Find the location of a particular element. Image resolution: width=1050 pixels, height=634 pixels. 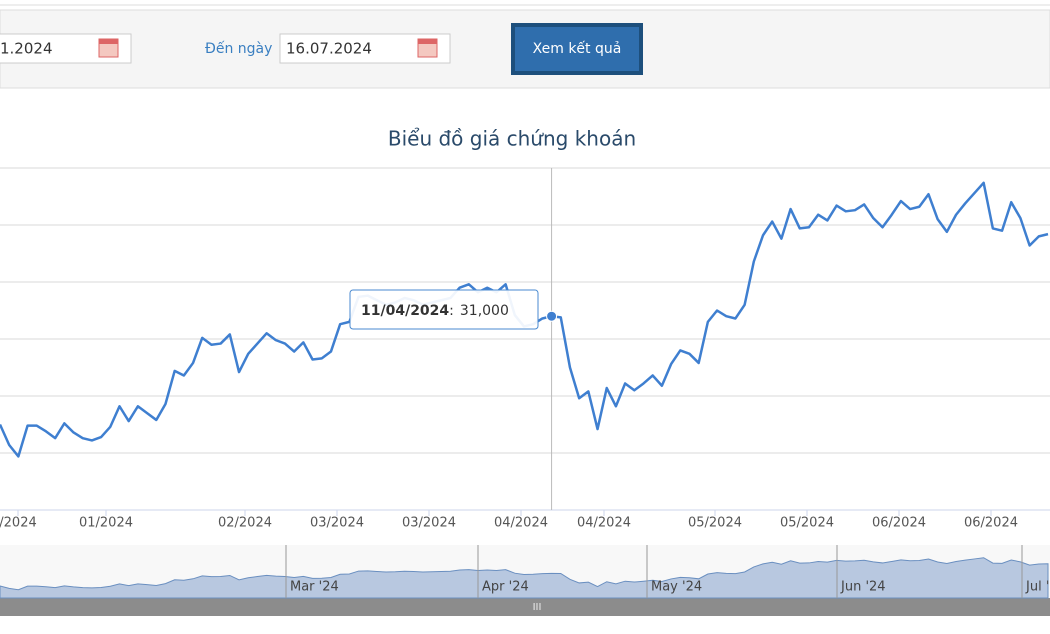

submit-label: Xem kết quả is located at coordinates (577, 48).